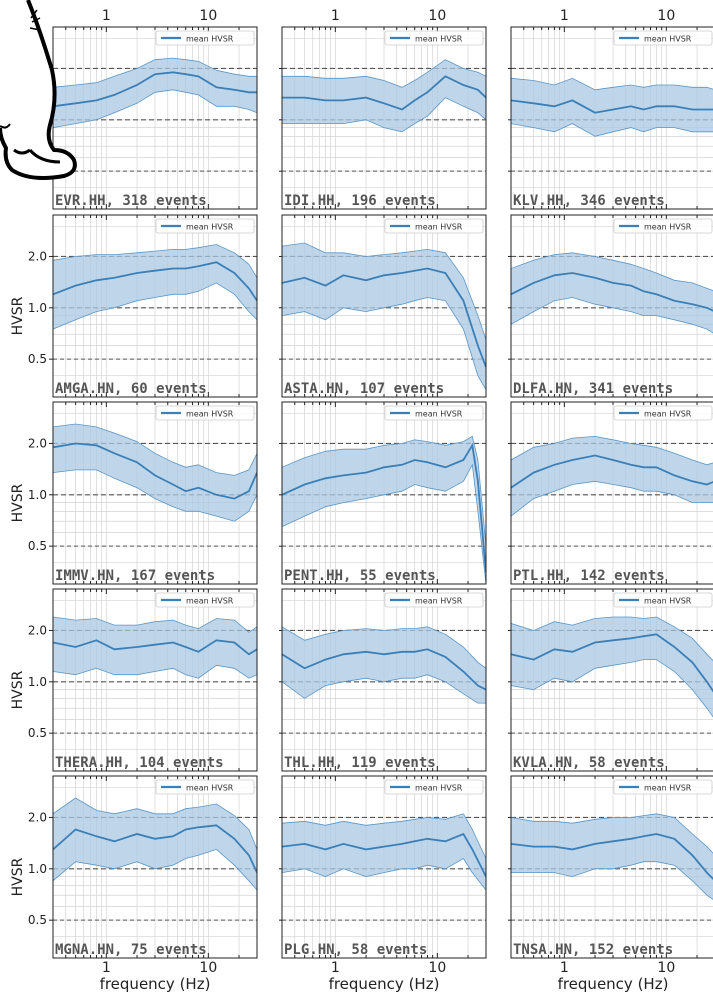 The image size is (713, 997). Describe the element at coordinates (360, 763) in the screenshot. I see `station-label: THL.HH, 119 events` at that location.